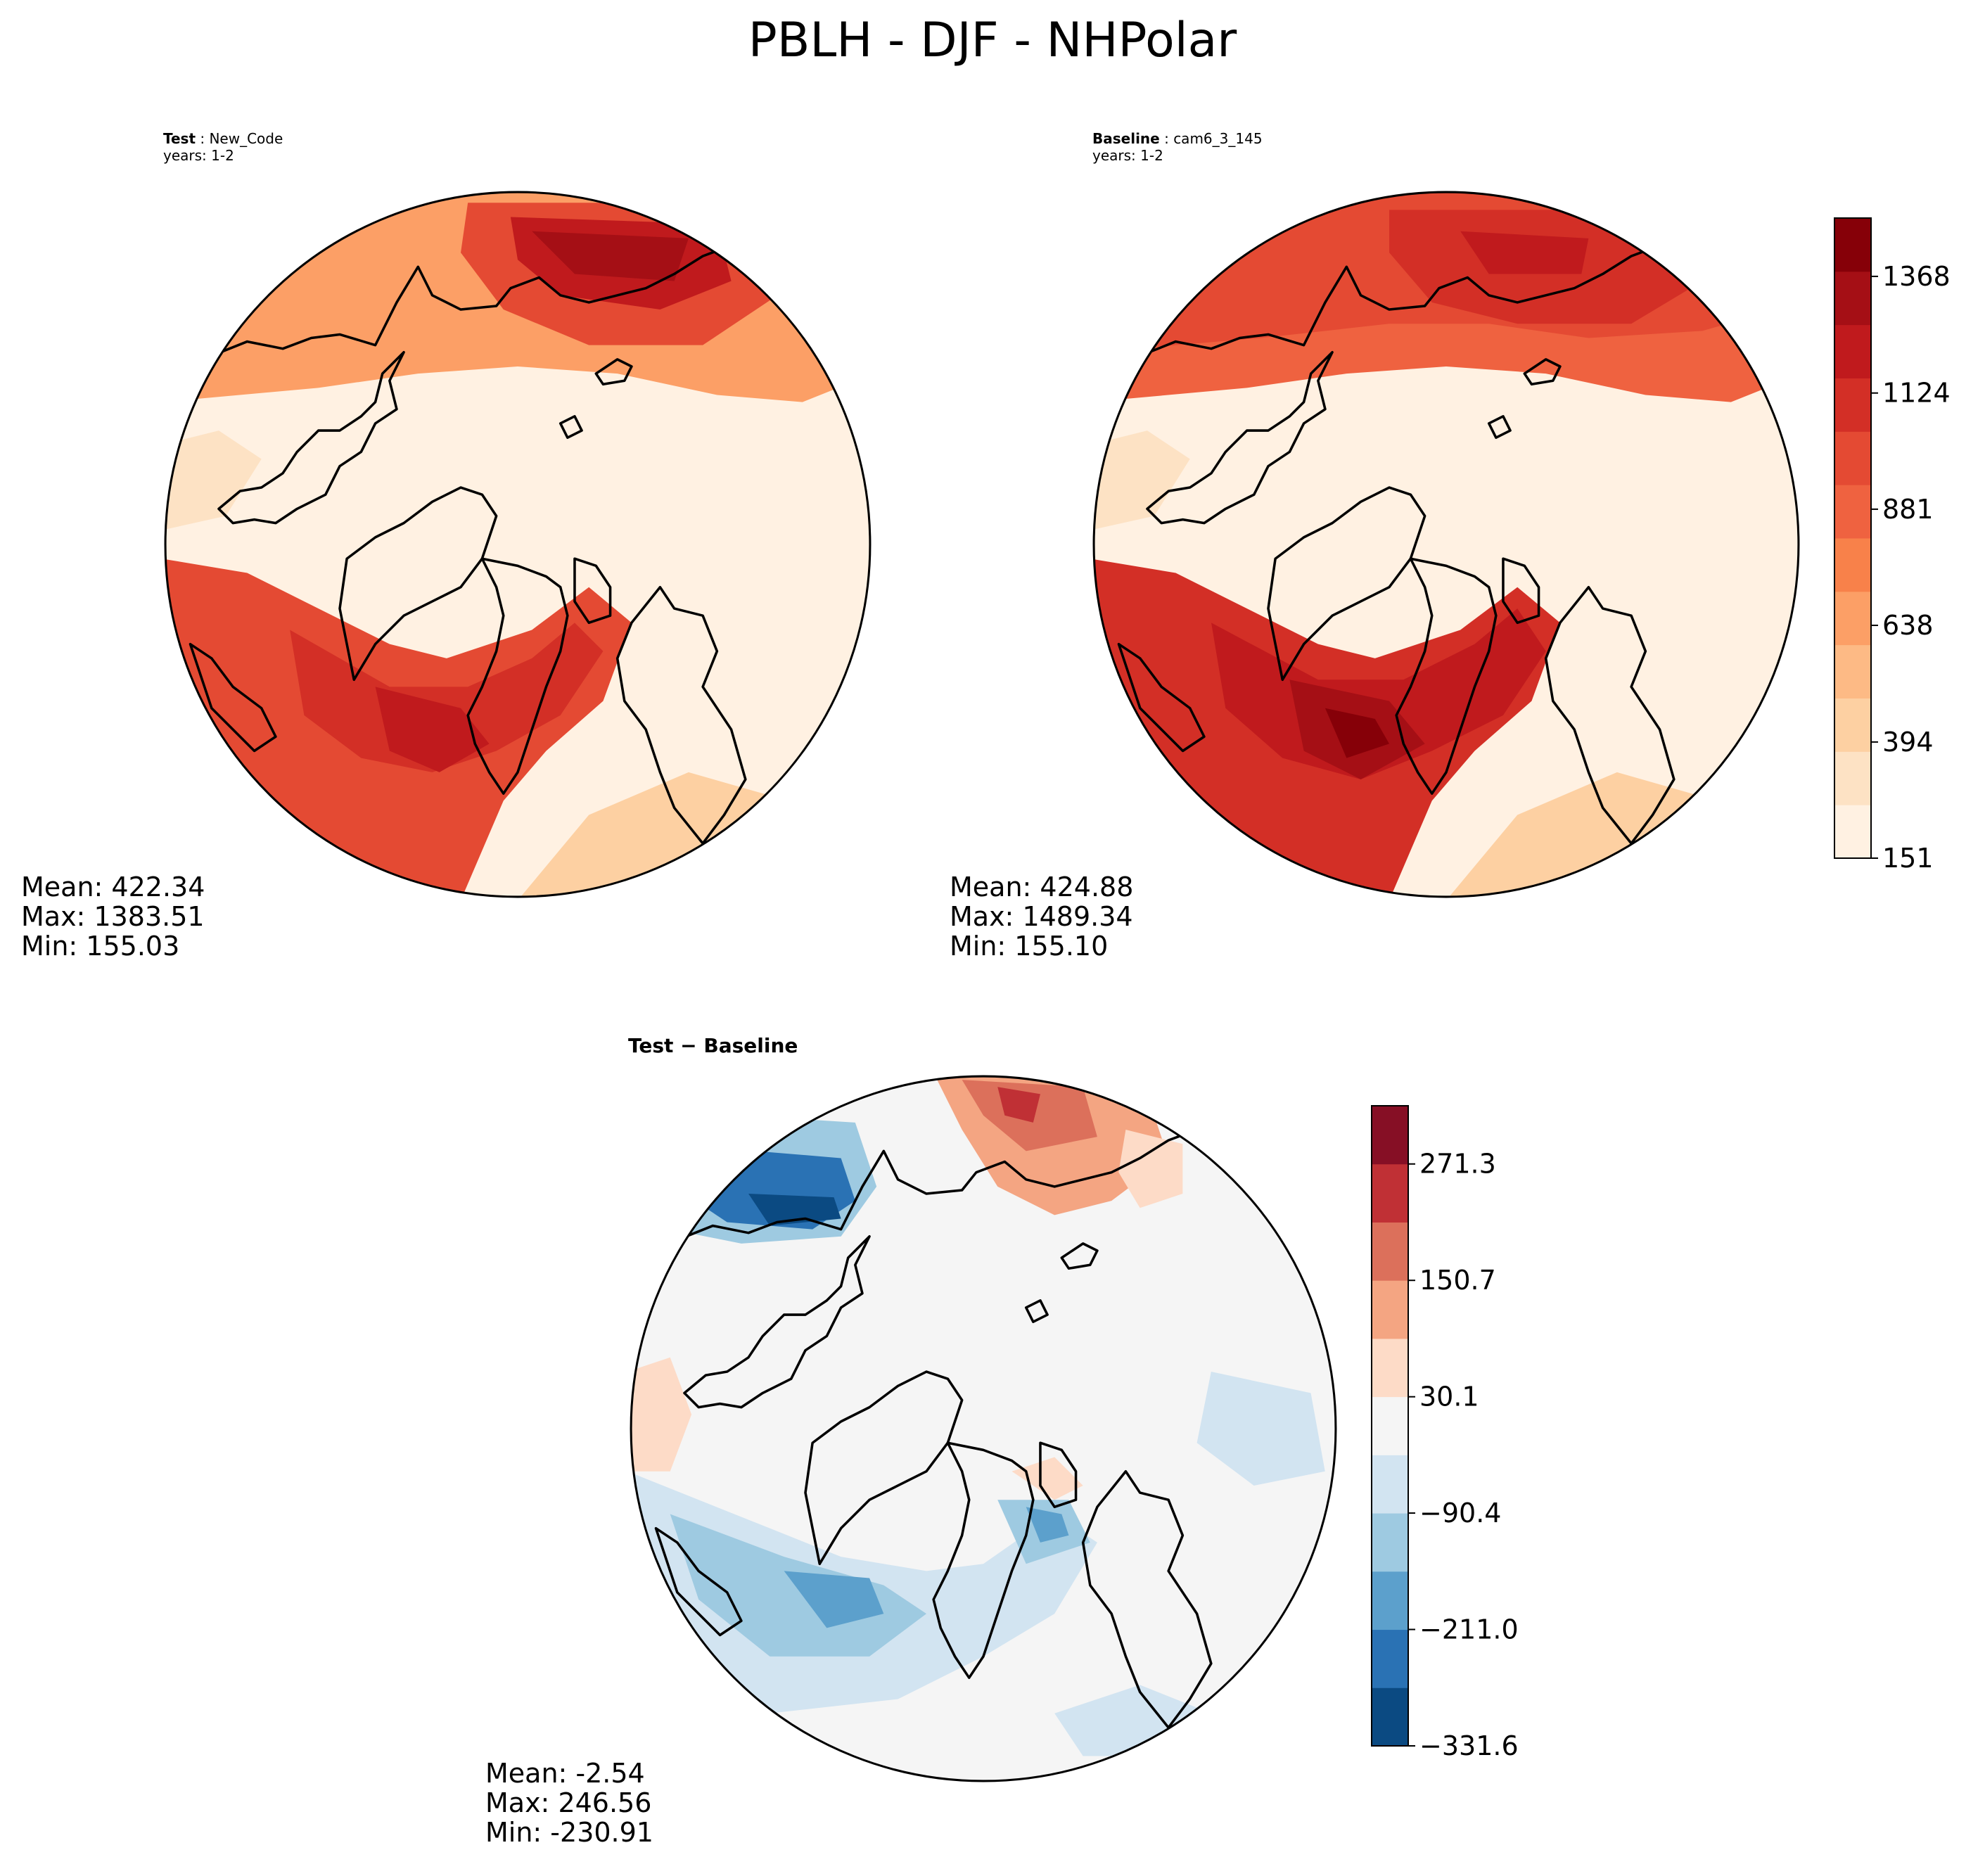 This screenshot has height=1876, width=1985. I want to click on test-field, so click(517, 544).